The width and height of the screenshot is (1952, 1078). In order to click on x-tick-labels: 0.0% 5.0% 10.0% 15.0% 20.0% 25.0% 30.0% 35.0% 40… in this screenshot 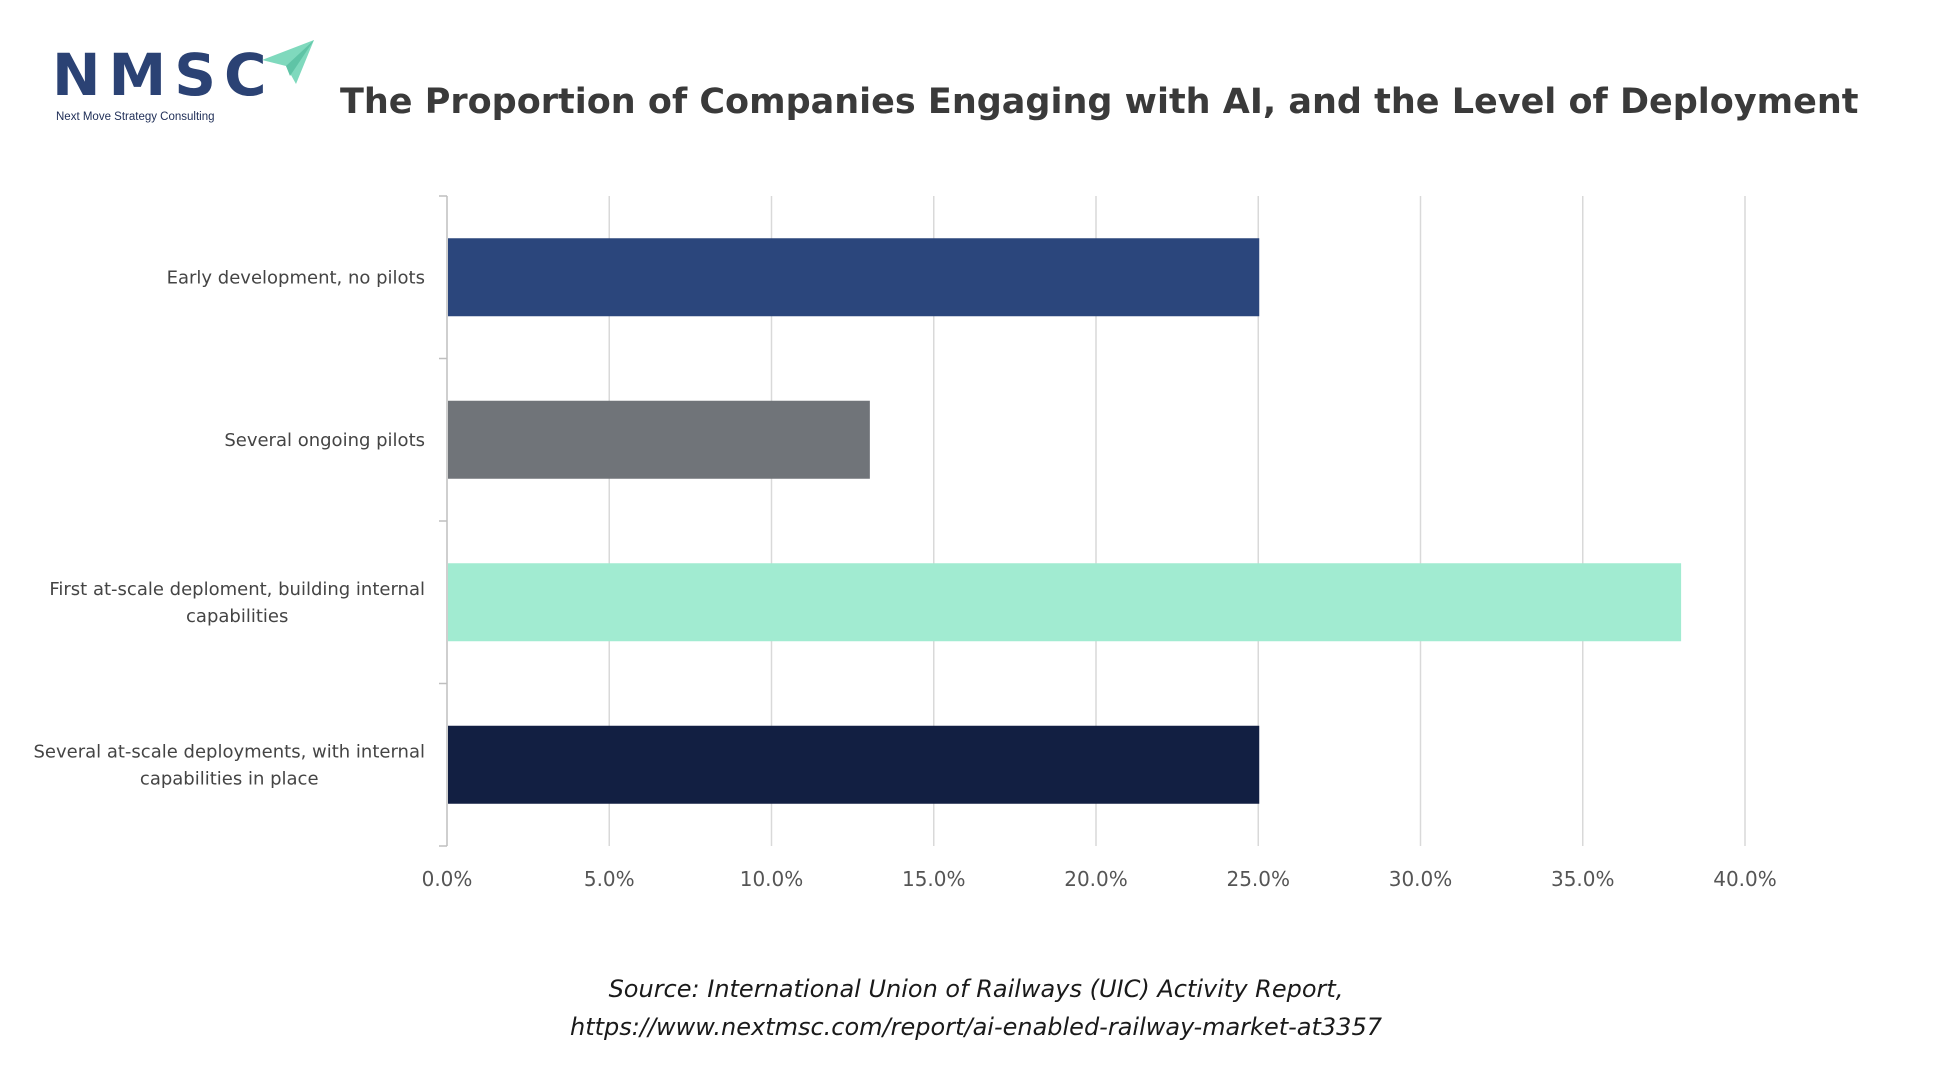, I will do `click(1099, 879)`.